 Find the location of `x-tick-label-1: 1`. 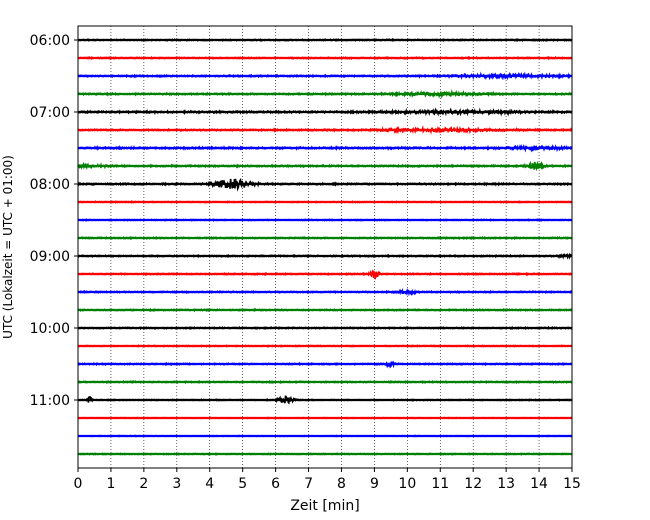

x-tick-label-1: 1 is located at coordinates (110, 484).